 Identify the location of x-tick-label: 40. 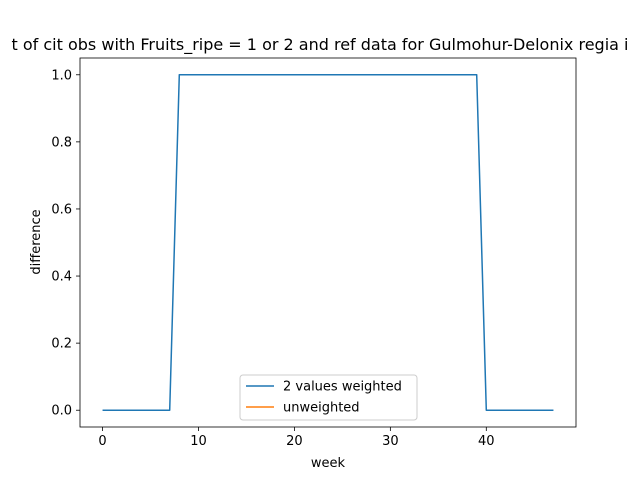
(486, 441).